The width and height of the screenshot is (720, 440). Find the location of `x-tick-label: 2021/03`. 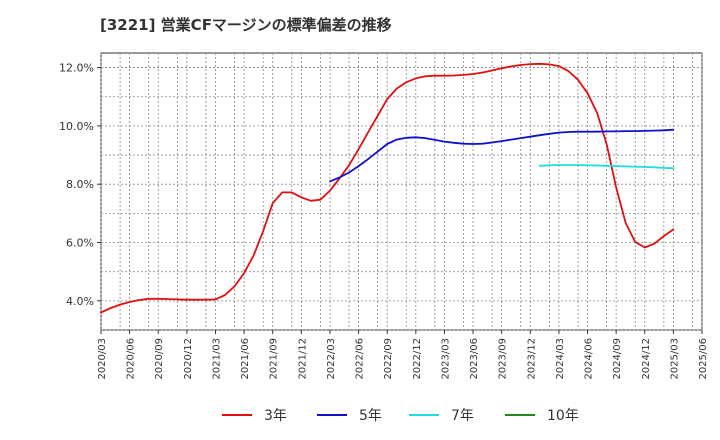

x-tick-label: 2021/03 is located at coordinates (216, 359).